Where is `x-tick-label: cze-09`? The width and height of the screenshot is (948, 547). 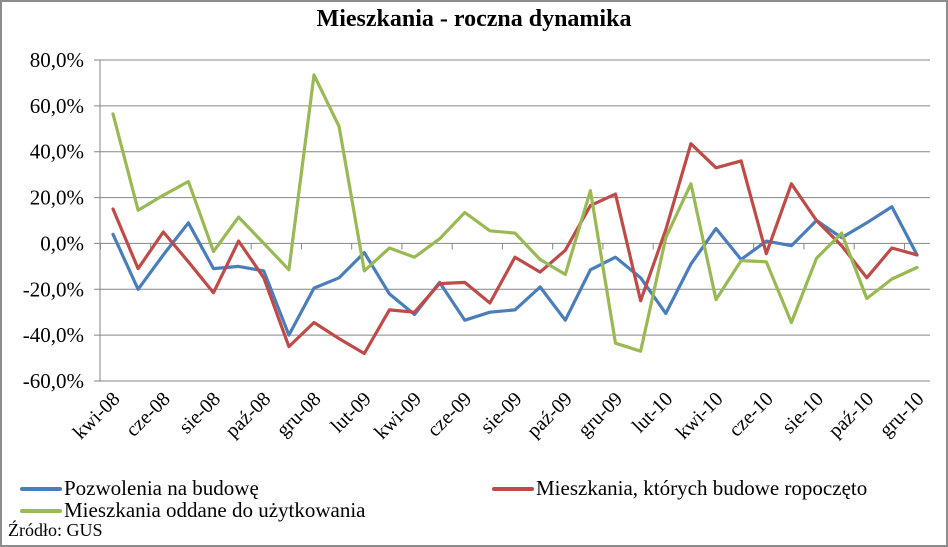 x-tick-label: cze-09 is located at coordinates (449, 414).